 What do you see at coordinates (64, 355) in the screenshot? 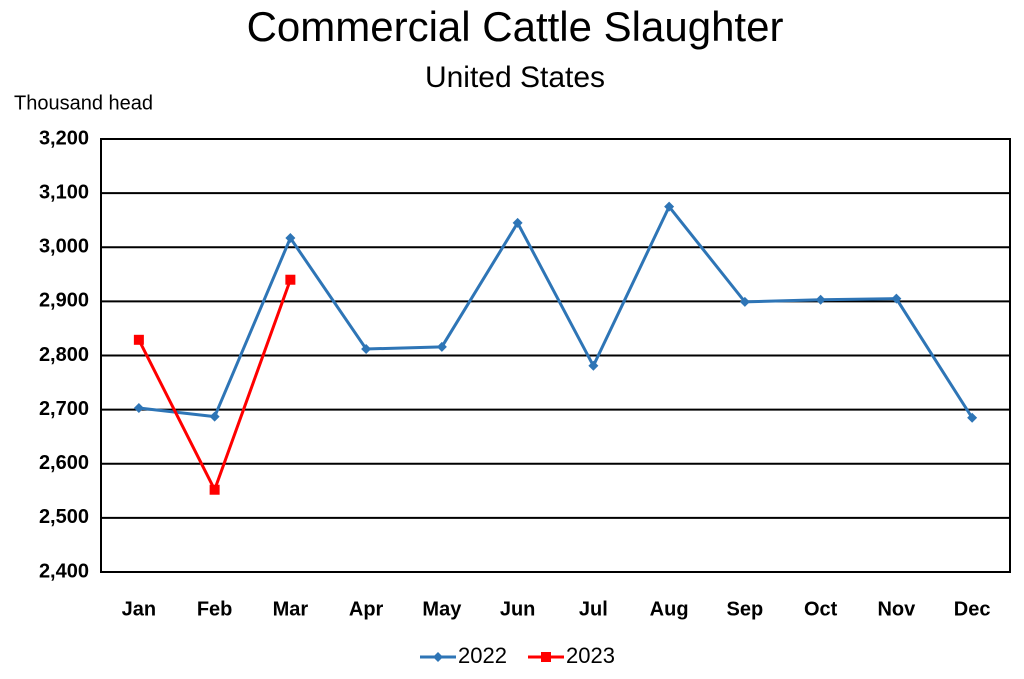
I see `y-tick-label: 2,800` at bounding box center [64, 355].